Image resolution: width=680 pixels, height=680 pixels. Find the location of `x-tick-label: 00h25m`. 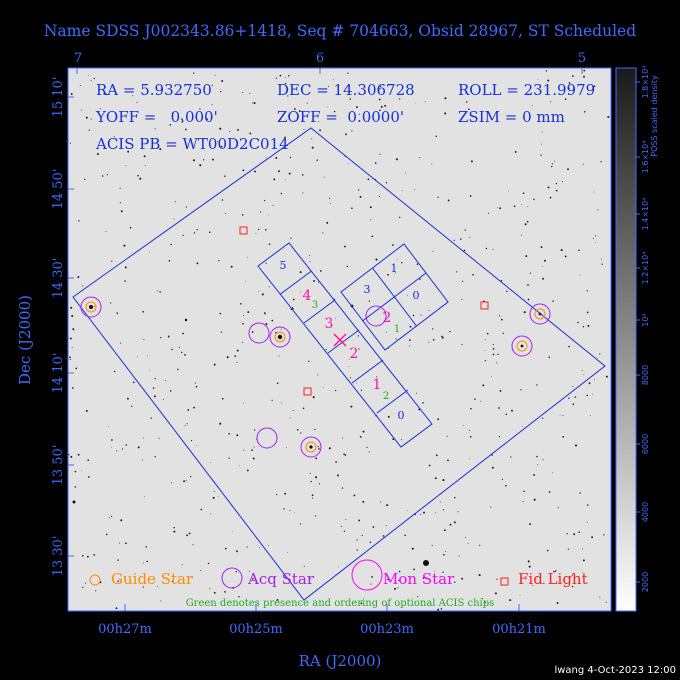

x-tick-label: 00h25m is located at coordinates (256, 629).